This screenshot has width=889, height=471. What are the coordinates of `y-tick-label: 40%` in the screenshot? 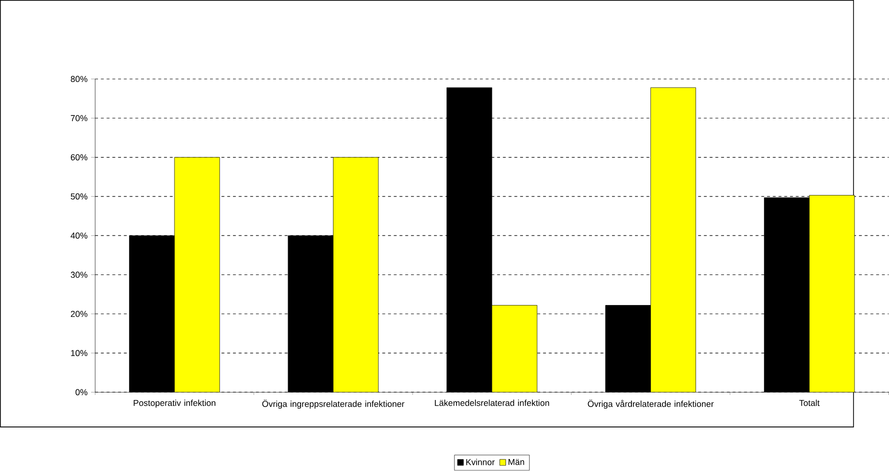 It's located at (79, 235).